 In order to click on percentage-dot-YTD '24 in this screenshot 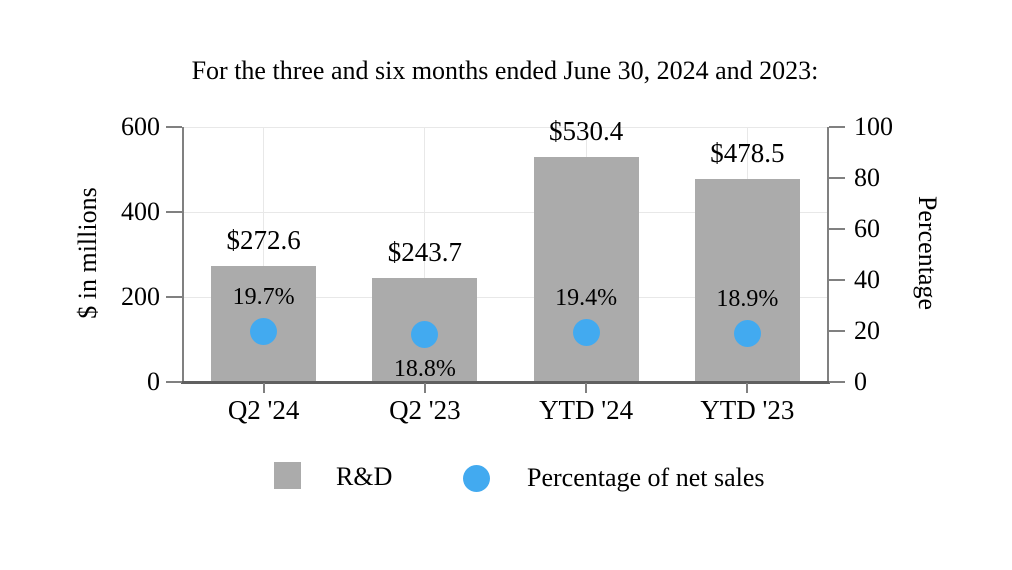, I will do `click(586, 333)`.